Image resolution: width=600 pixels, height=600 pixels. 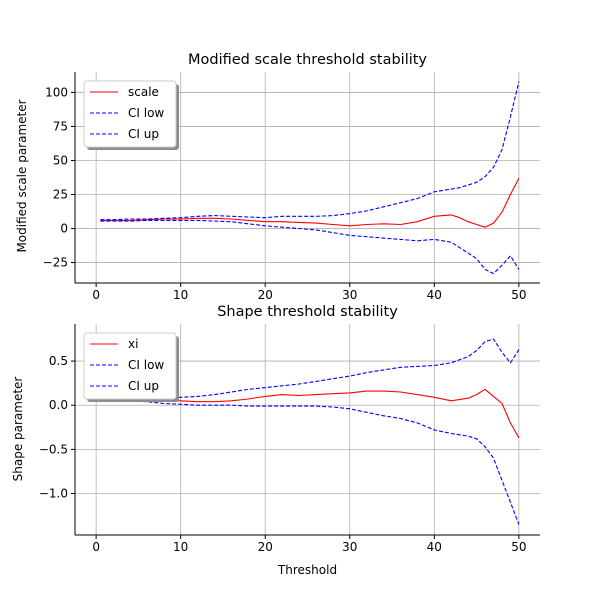 What do you see at coordinates (265, 295) in the screenshot?
I see `scale-x-tick-label: 20` at bounding box center [265, 295].